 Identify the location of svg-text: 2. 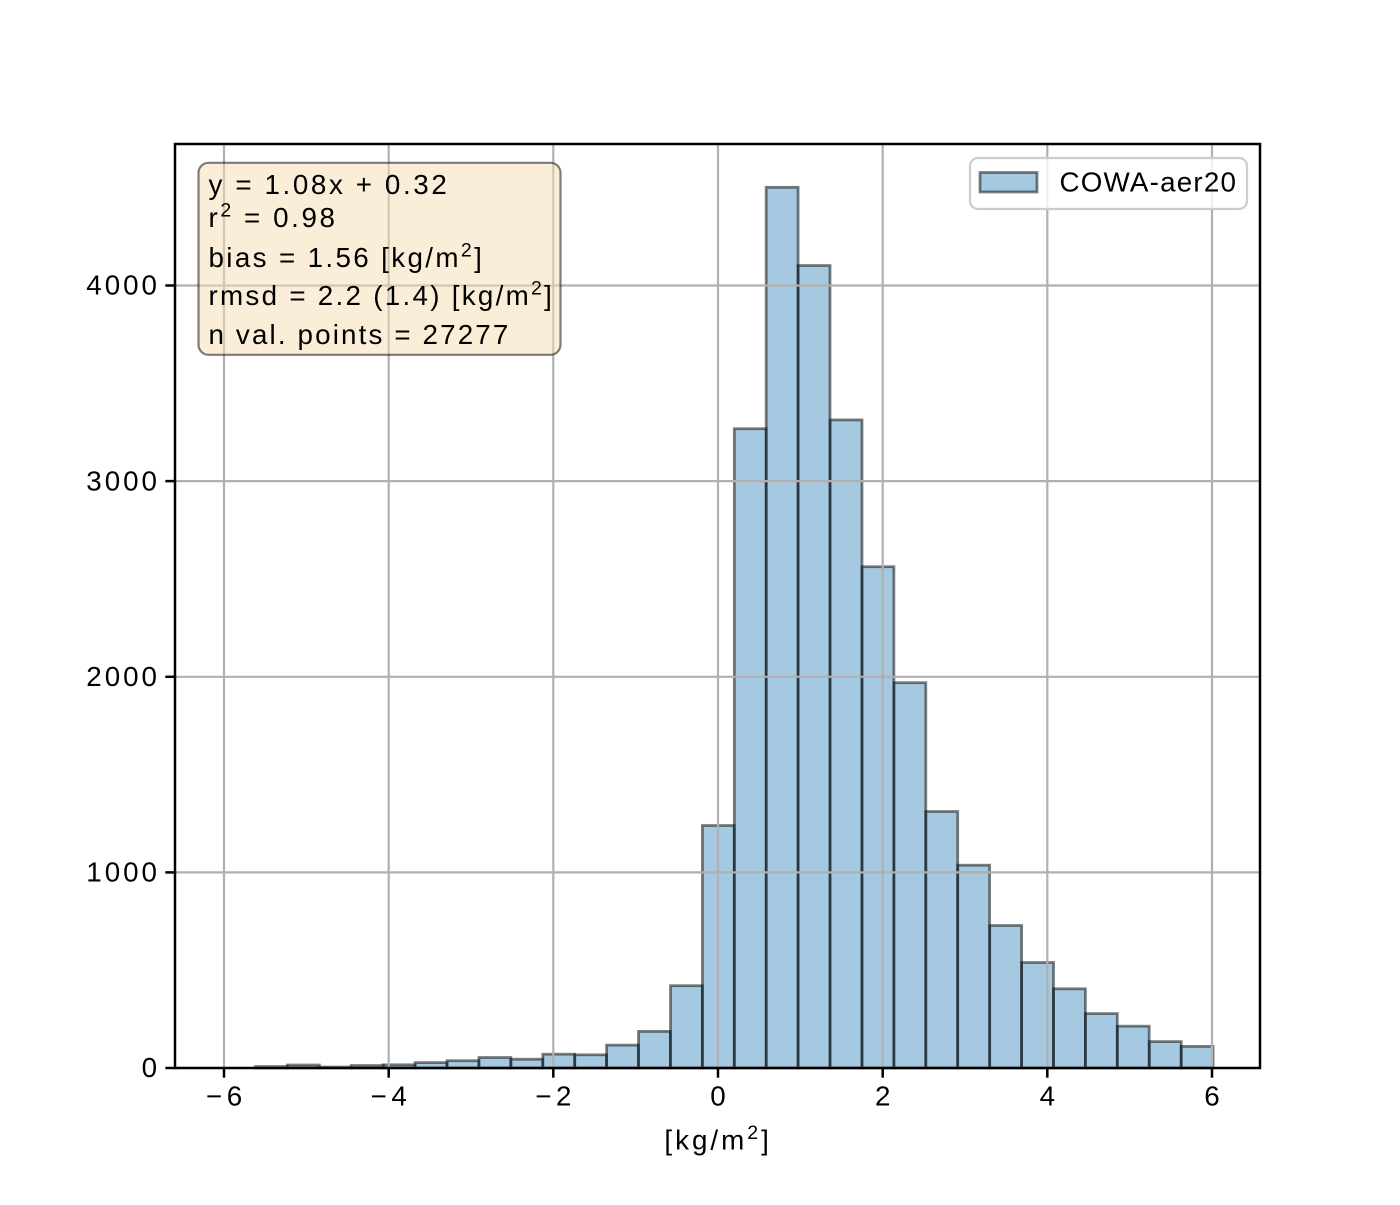
(882, 1096).